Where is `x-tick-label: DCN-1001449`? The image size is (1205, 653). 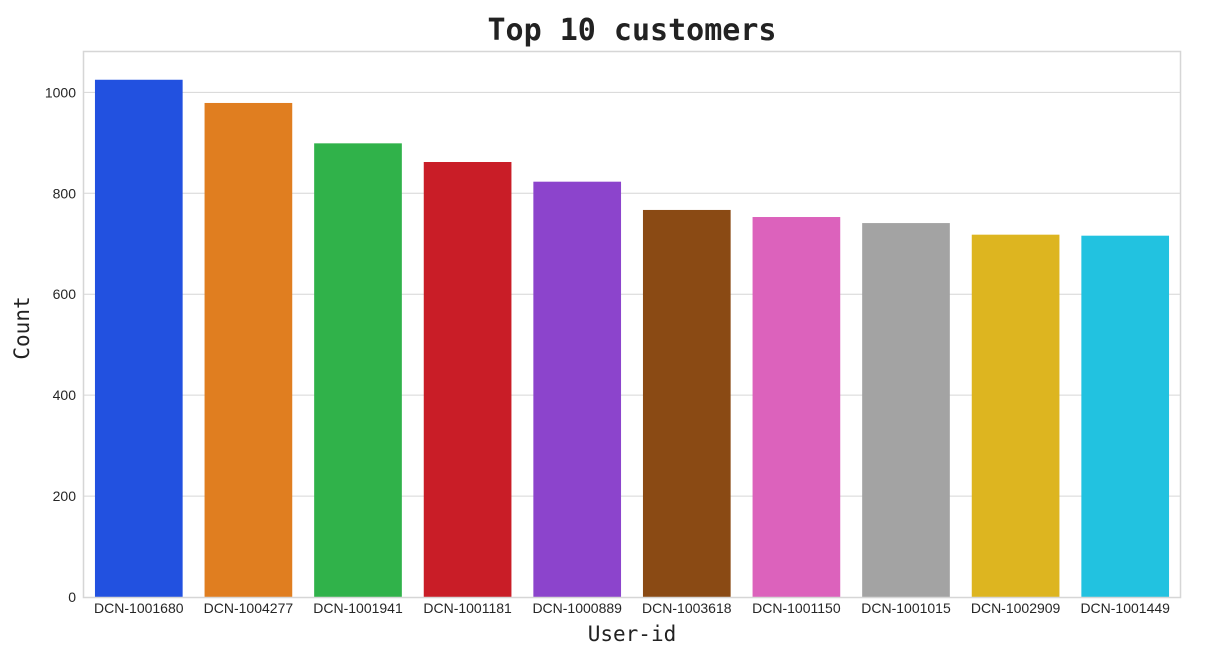
x-tick-label: DCN-1001449 is located at coordinates (1125, 608).